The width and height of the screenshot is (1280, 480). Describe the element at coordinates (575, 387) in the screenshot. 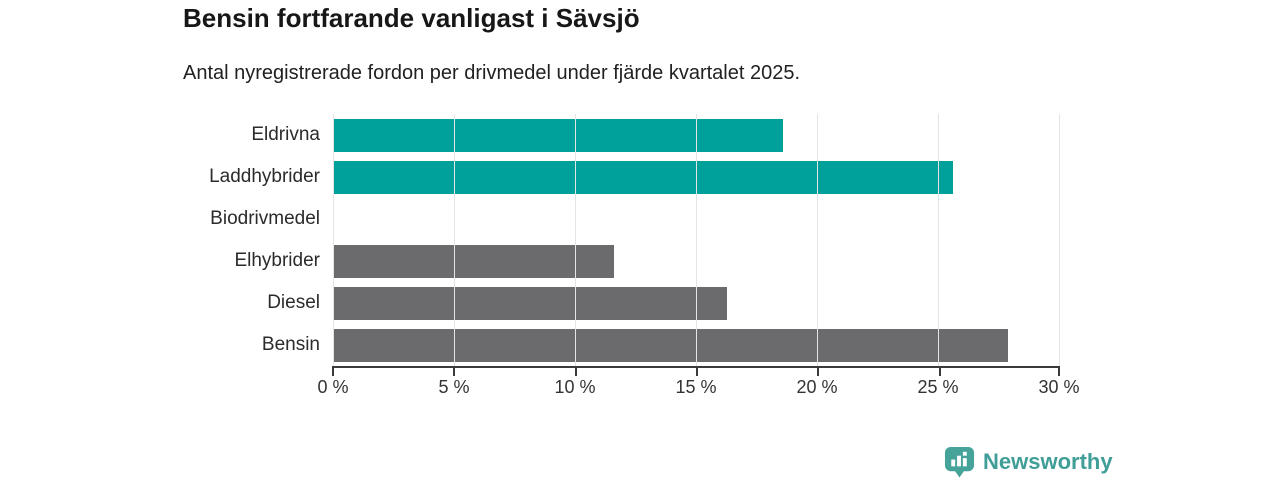

I see `tick-label: 10 %` at that location.